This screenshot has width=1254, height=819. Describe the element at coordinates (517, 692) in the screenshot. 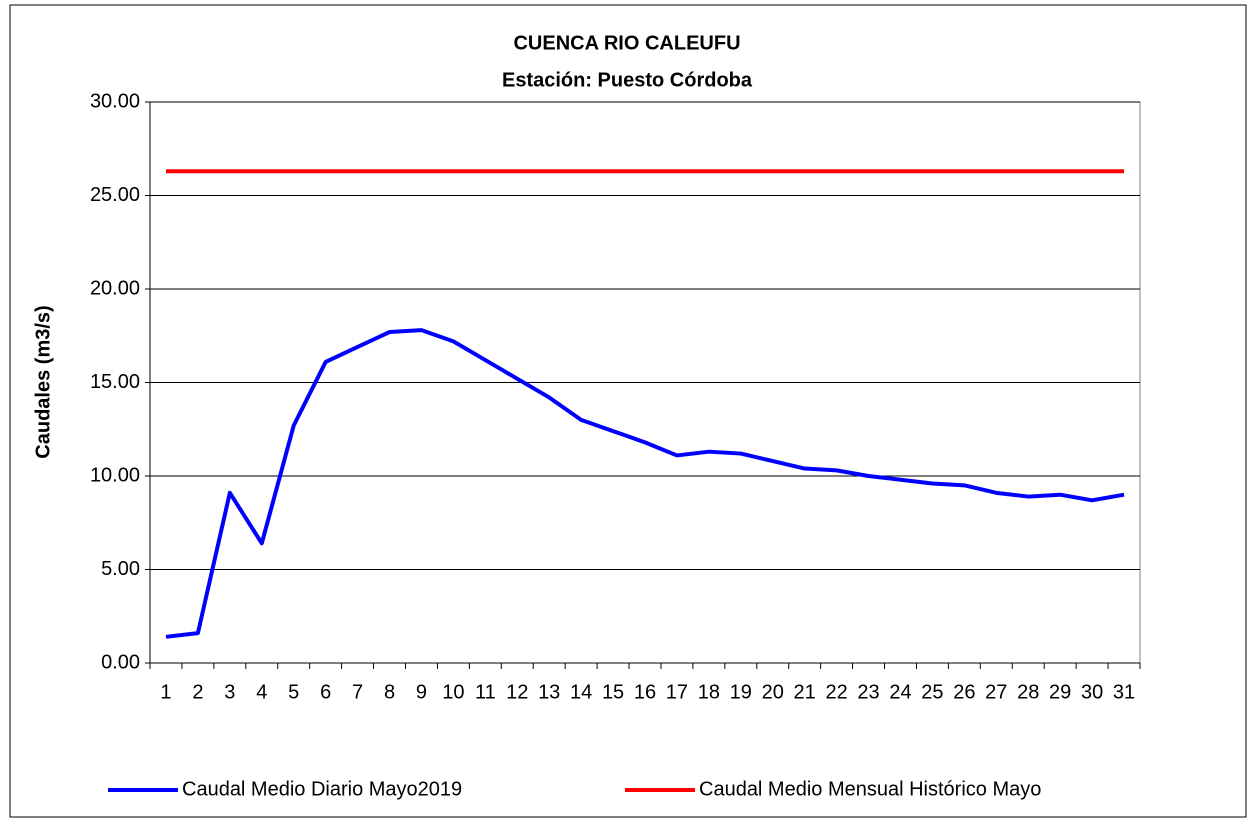

I see `x-tick-label: 12` at that location.